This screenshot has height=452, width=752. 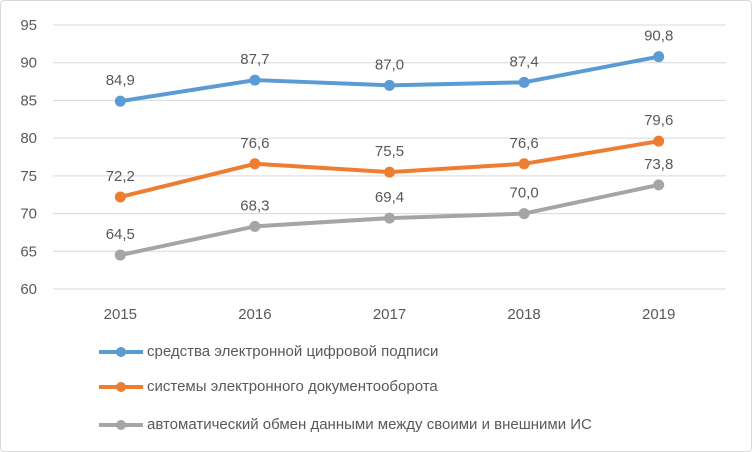 I want to click on legend-label-1: системы электронного документооборота, so click(x=292, y=386).